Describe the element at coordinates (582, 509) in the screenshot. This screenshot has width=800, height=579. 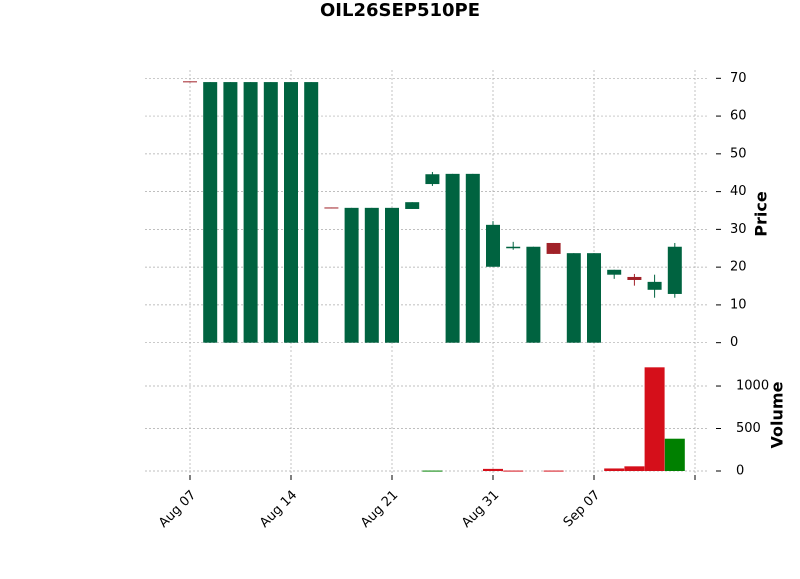
I see `x-tick-label: Sep 07` at that location.